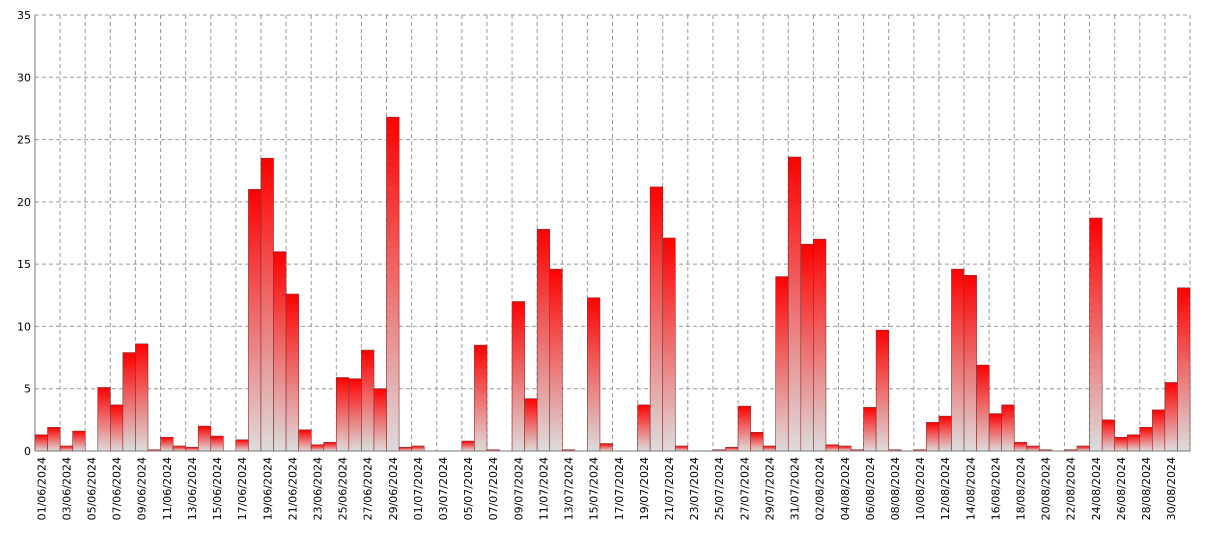 The image size is (1205, 533). Describe the element at coordinates (820, 488) in the screenshot. I see `x-tick-label: 02/08/2024` at that location.